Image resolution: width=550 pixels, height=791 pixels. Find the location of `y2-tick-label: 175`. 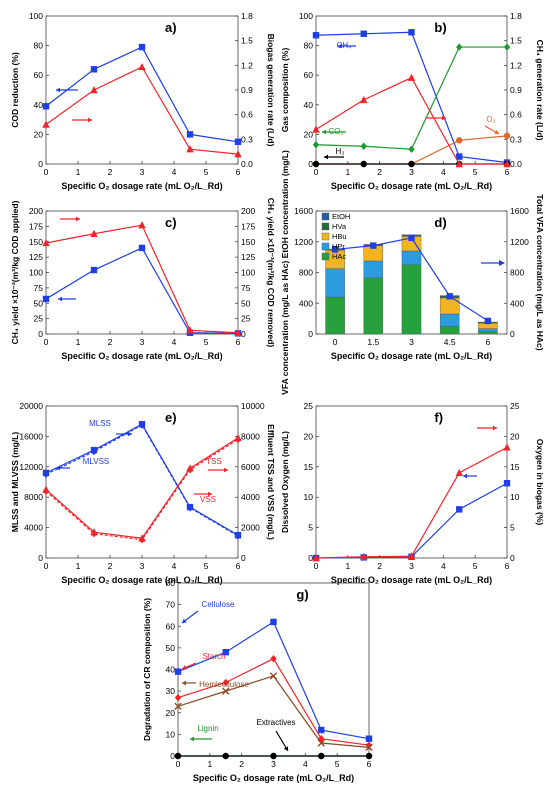

y2-tick-label: 175 is located at coordinates (248, 226).